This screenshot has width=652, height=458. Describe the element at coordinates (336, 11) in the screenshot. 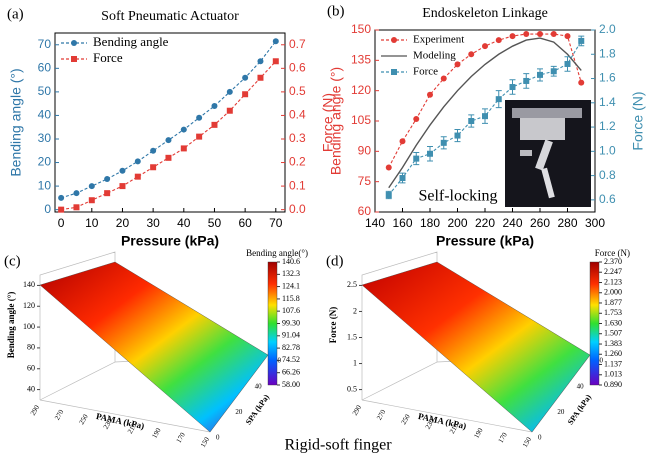

I see `panel-label: (b)` at that location.